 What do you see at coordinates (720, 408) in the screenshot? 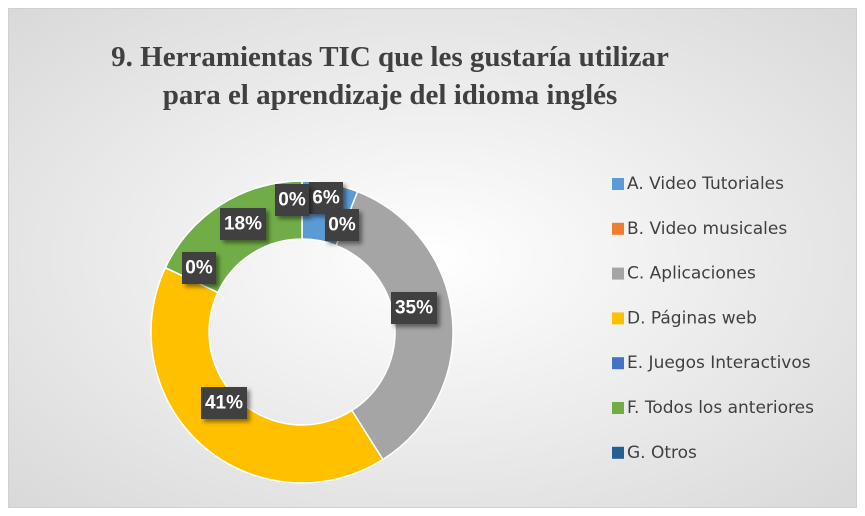
I see `legend-label: F. Todos los anteriores` at bounding box center [720, 408].